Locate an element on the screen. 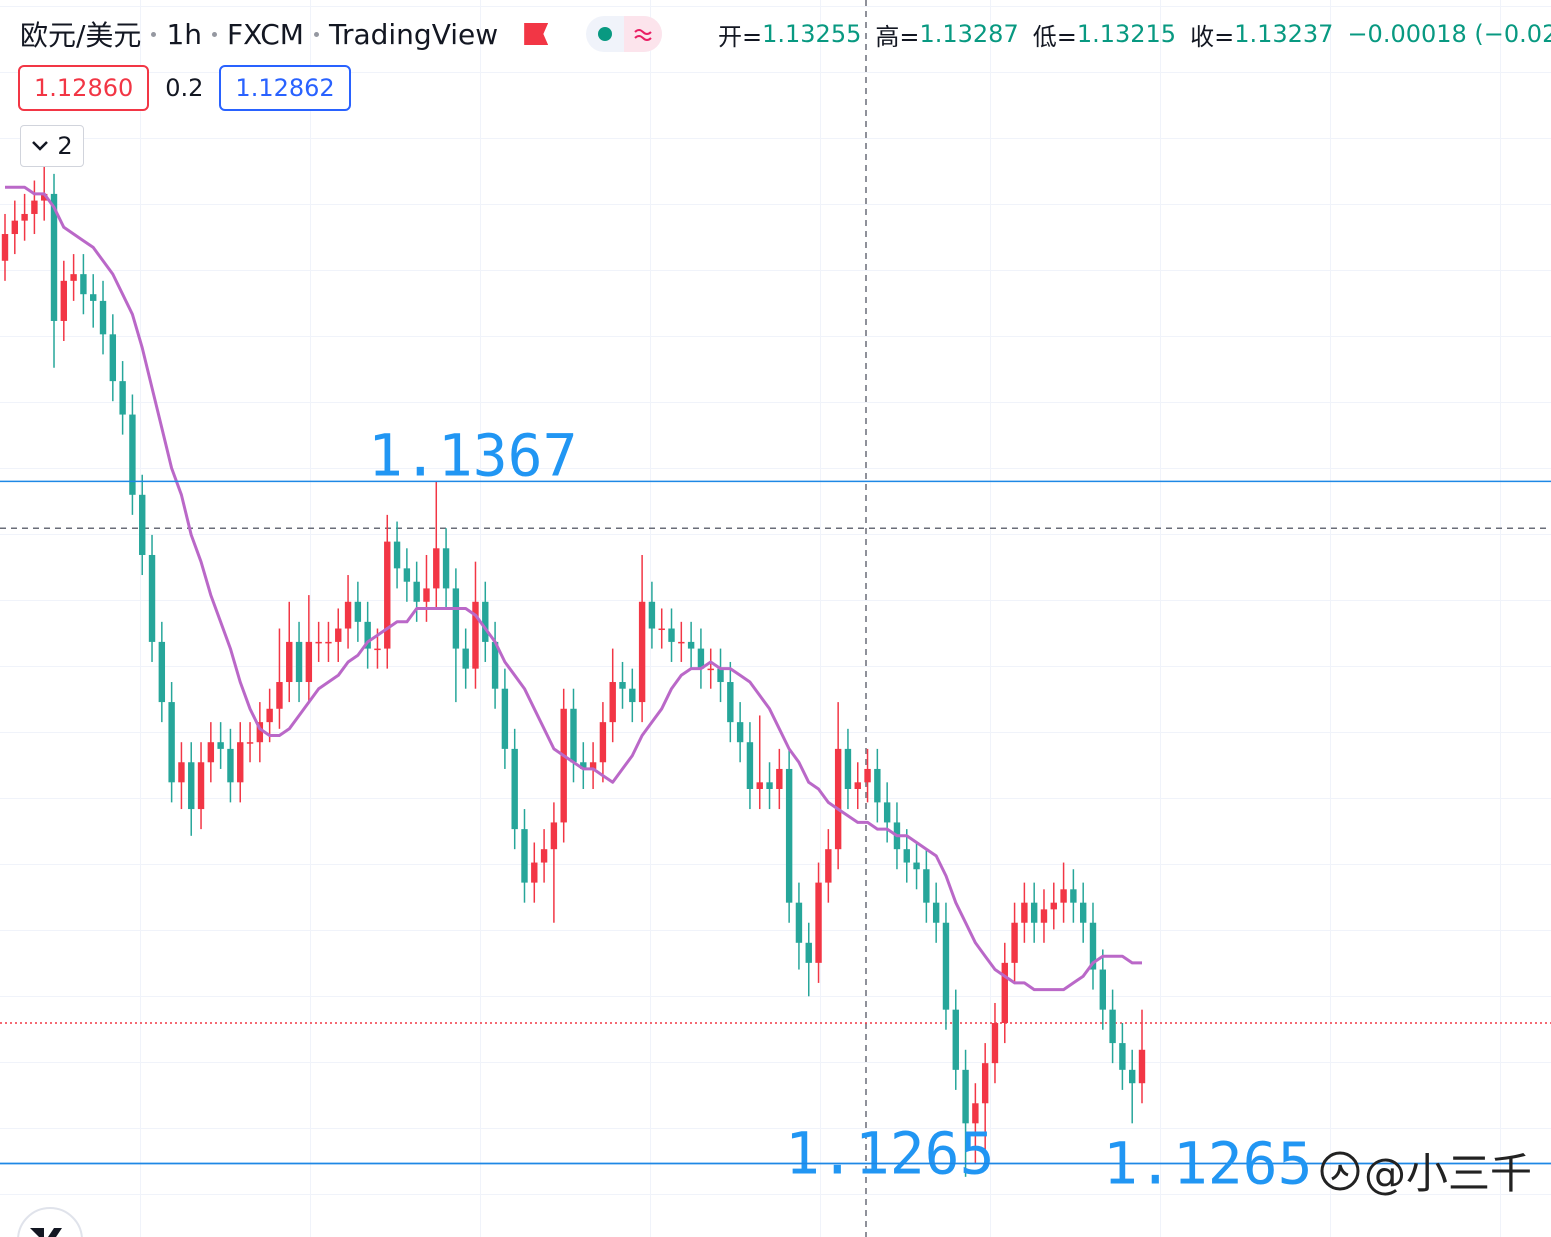 The width and height of the screenshot is (1551, 1237). watermark: @小三千 is located at coordinates (1425, 1170).